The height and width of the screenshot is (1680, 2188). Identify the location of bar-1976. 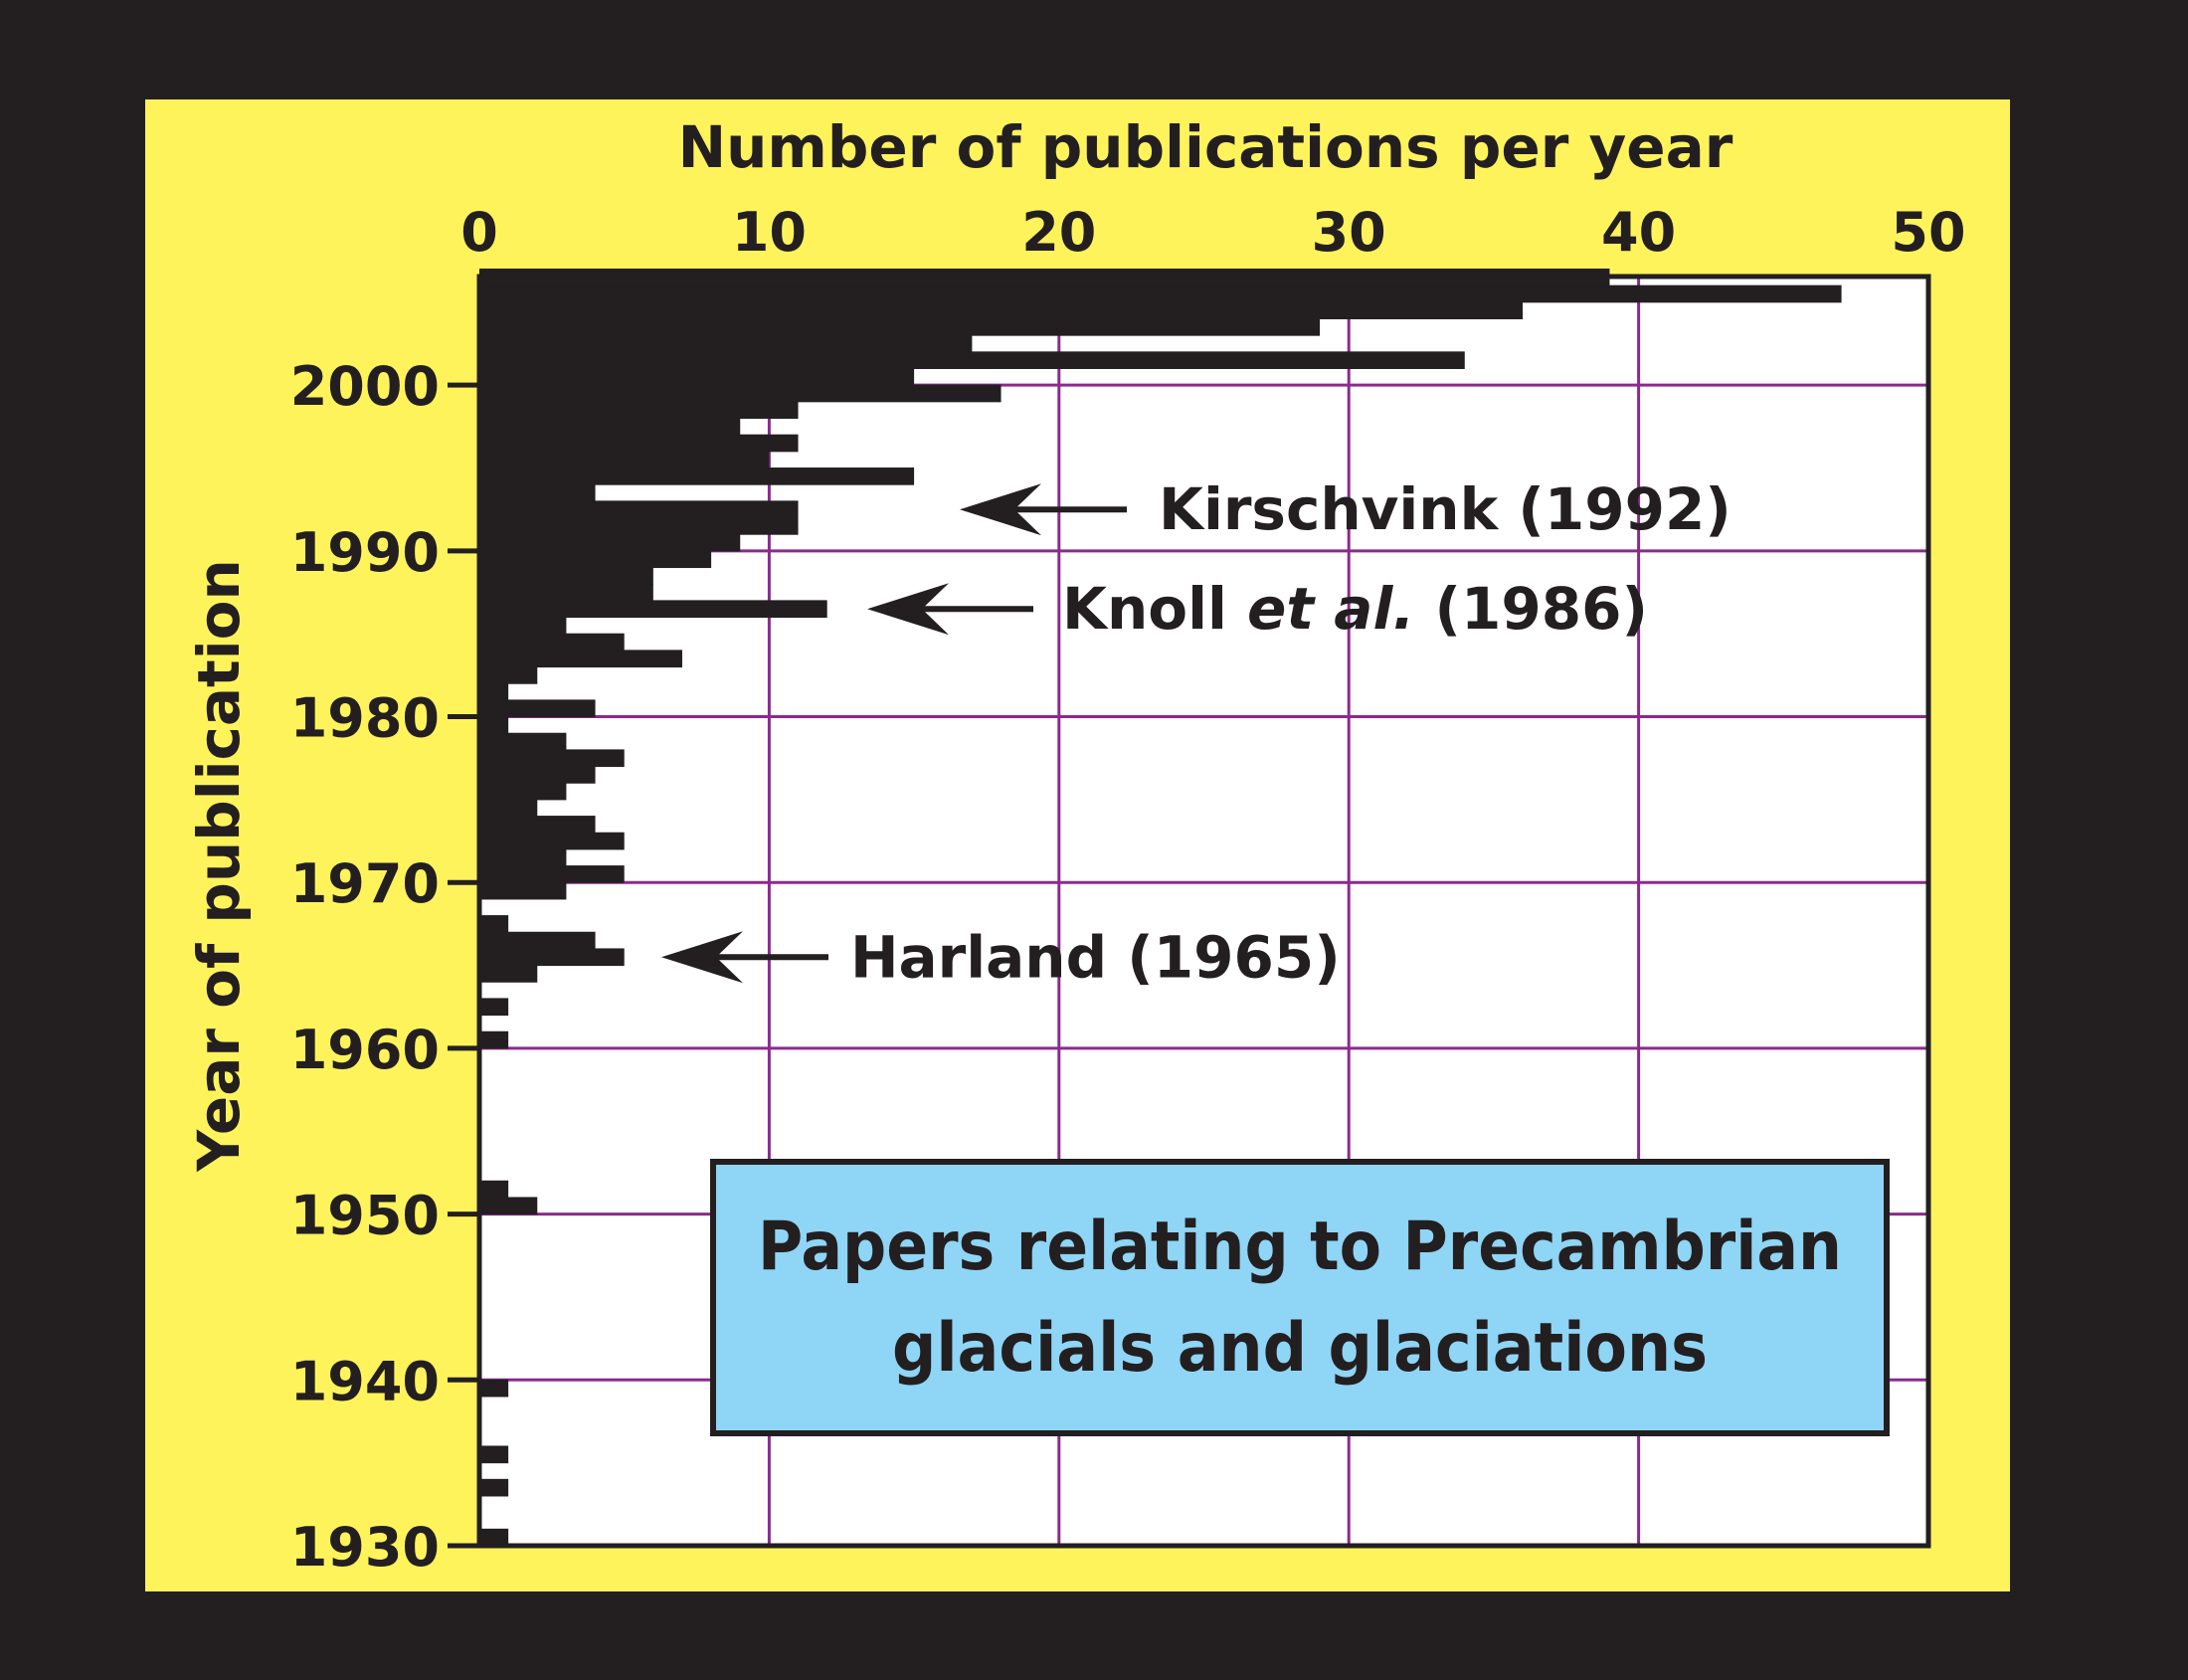
(537, 775).